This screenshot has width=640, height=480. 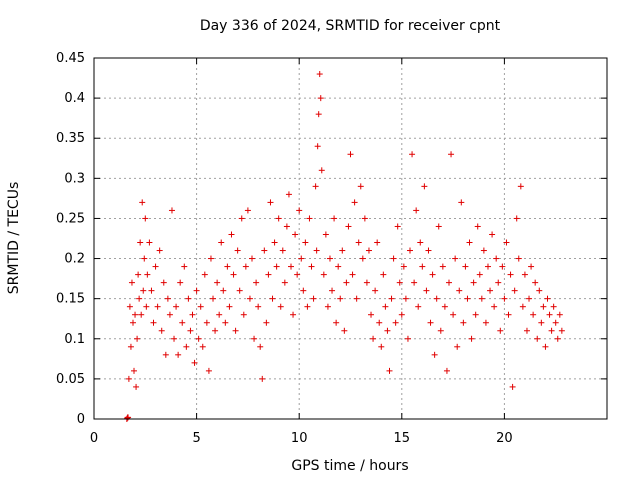 What do you see at coordinates (402, 438) in the screenshot?
I see `x-tick-label: 15` at bounding box center [402, 438].